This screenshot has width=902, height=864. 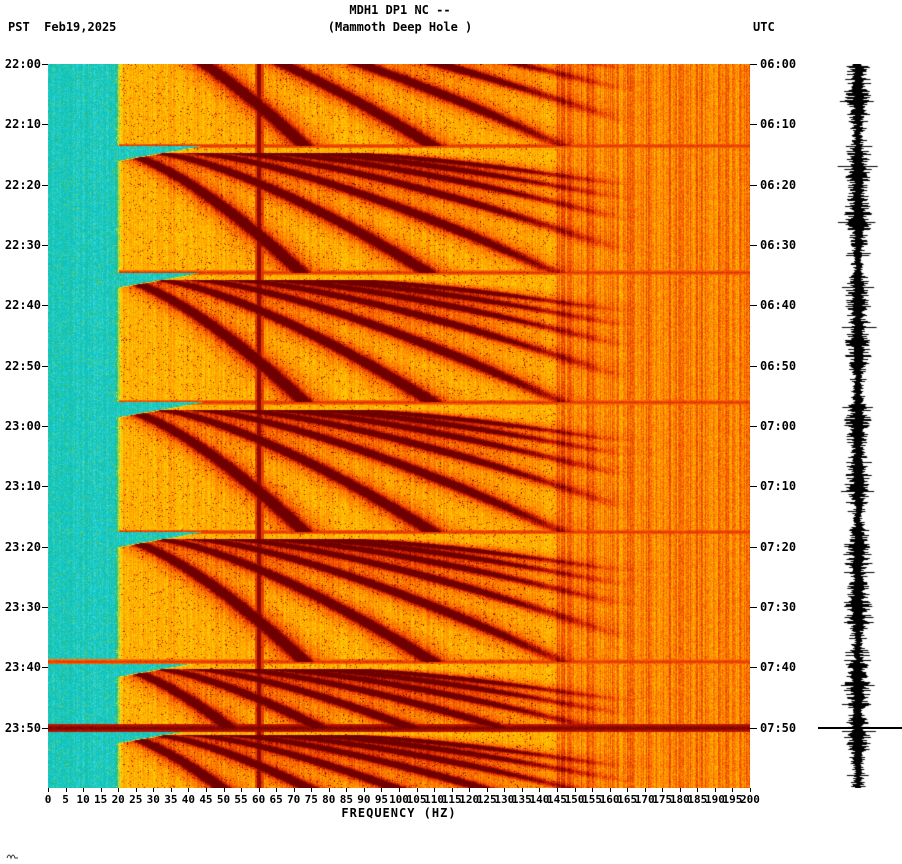 I want to click on freq-tick-label: 115, so click(x=451, y=799).